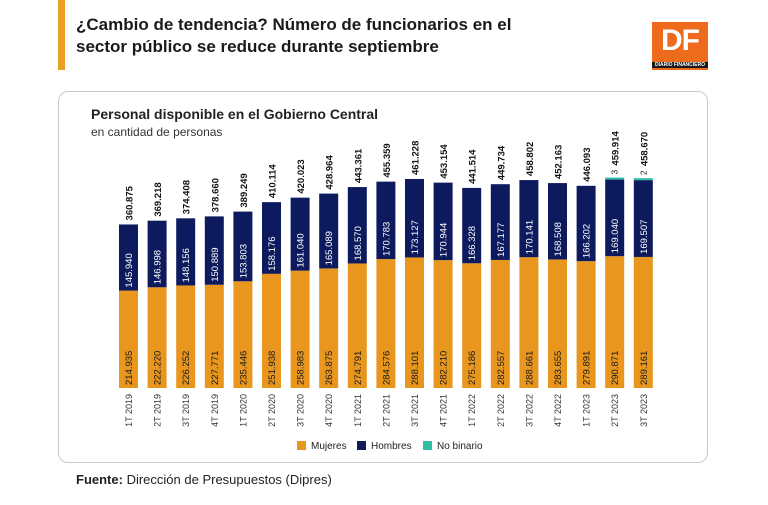 The height and width of the screenshot is (505, 768). What do you see at coordinates (587, 368) in the screenshot?
I see `label-mujeres: 279.891` at bounding box center [587, 368].